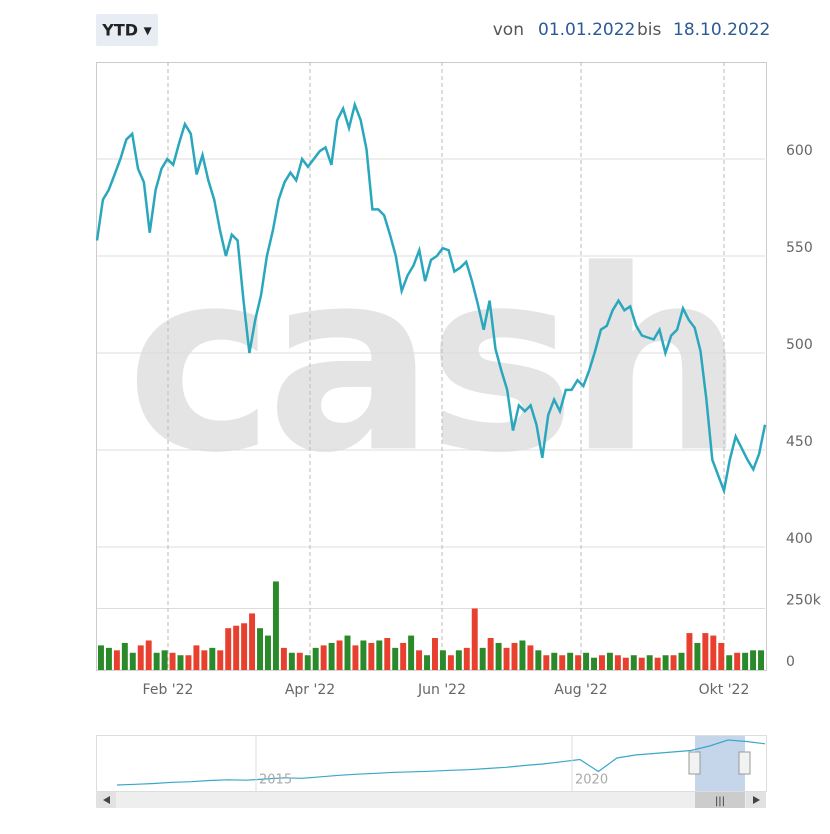  Describe the element at coordinates (721, 30) in the screenshot. I see `to-date: 18.10.2022` at that location.